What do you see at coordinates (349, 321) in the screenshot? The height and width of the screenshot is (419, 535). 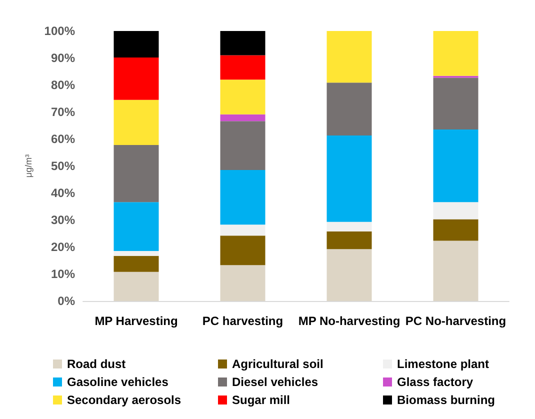 I see `x-tick-label: MP No-harvesting` at bounding box center [349, 321].